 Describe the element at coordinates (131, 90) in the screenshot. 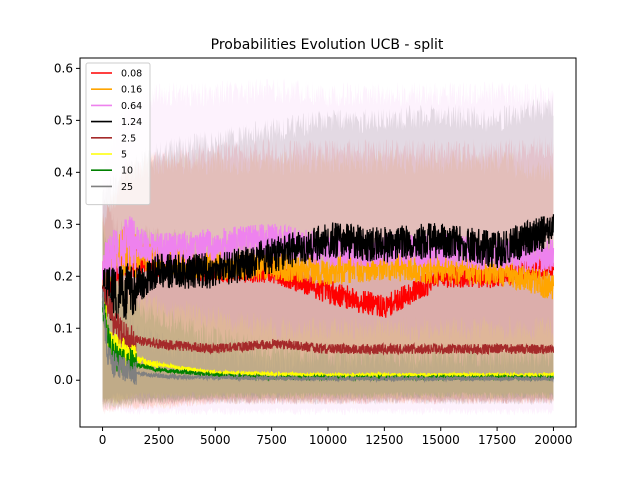

I see `legend-label-0_16: 0.16` at that location.